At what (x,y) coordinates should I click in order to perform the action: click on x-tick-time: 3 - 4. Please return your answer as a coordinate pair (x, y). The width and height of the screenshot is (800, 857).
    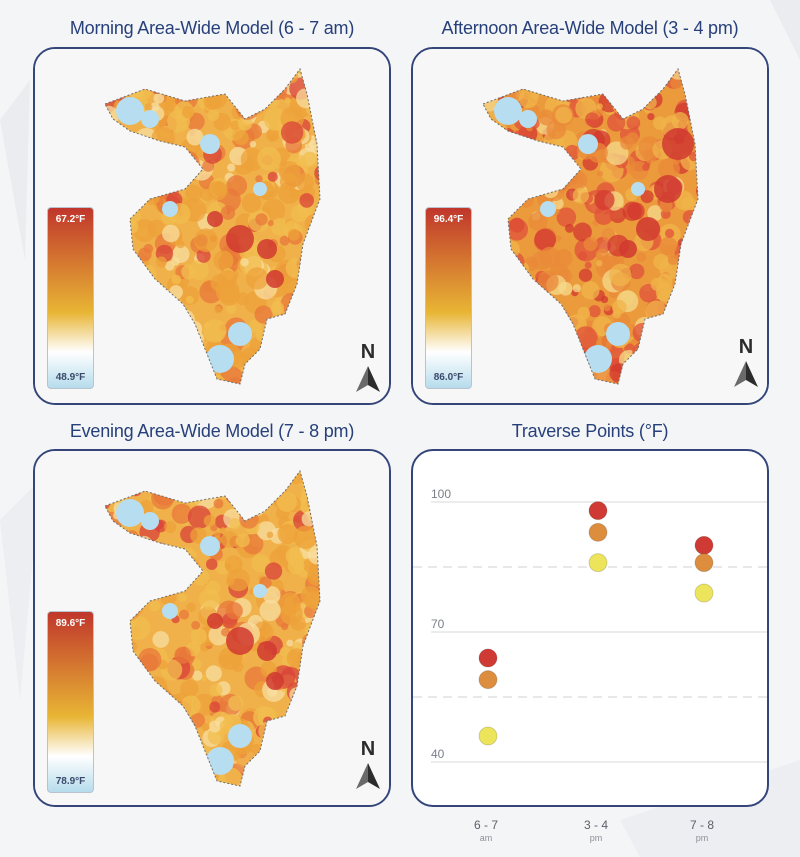
    Looking at the image, I should click on (595, 825).